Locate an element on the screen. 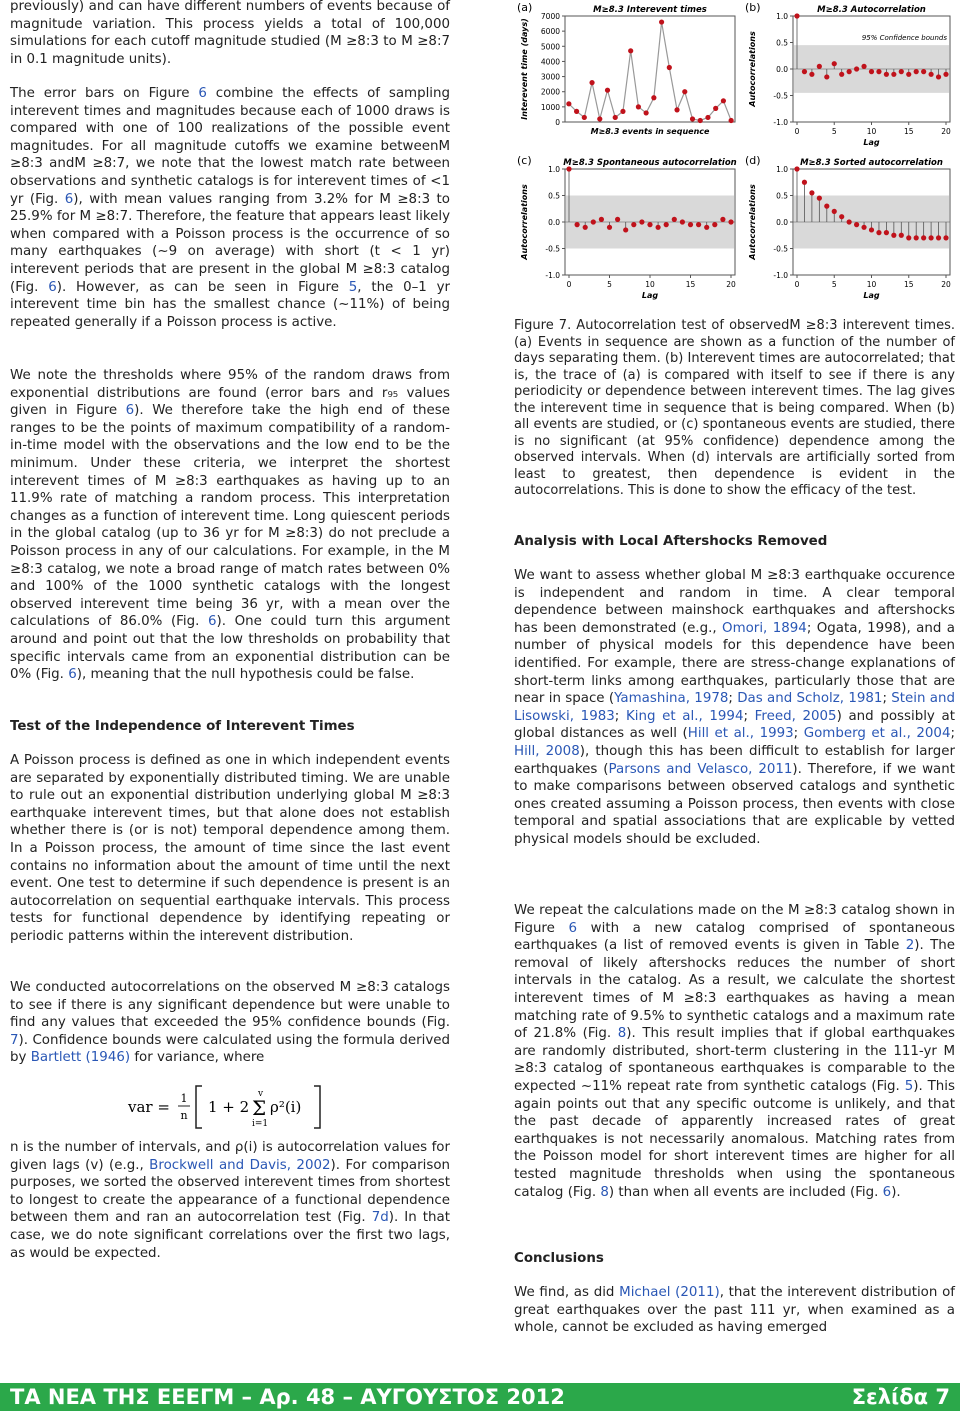  reference-link: Parsons and Velasco, 2011 is located at coordinates (700, 769).